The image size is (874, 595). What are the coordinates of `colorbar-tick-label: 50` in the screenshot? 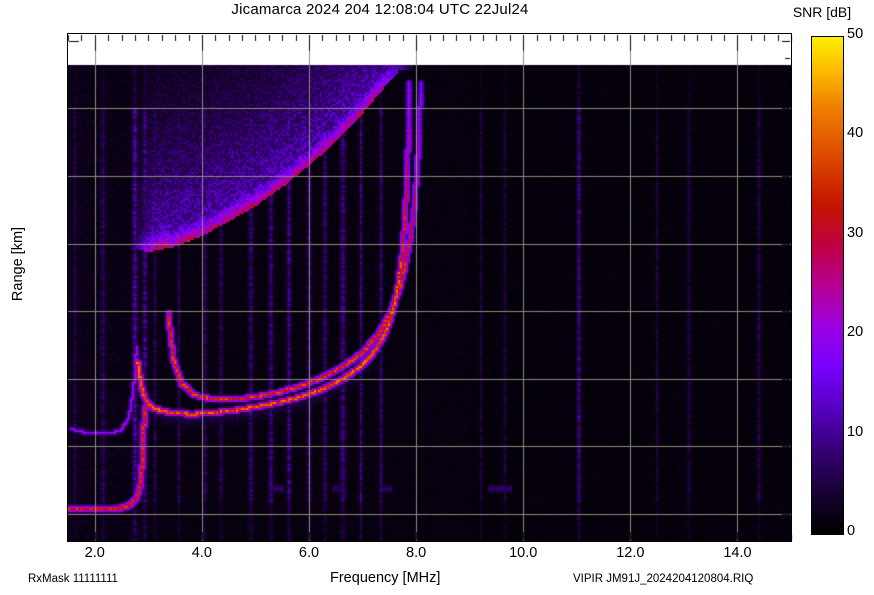 It's located at (855, 34).